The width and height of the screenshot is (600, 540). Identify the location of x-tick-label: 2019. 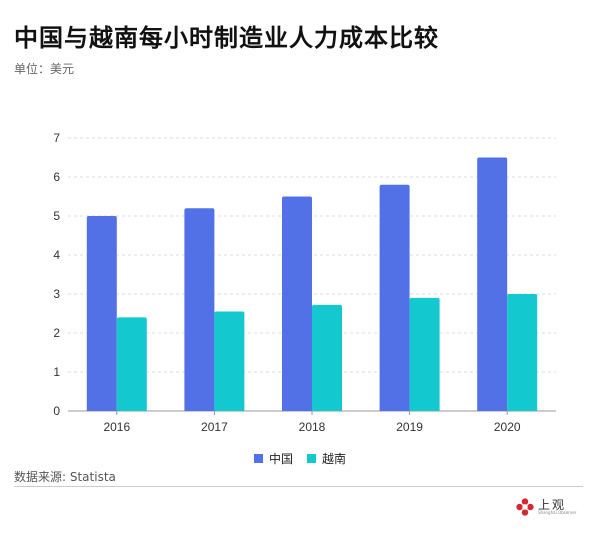
(409, 427).